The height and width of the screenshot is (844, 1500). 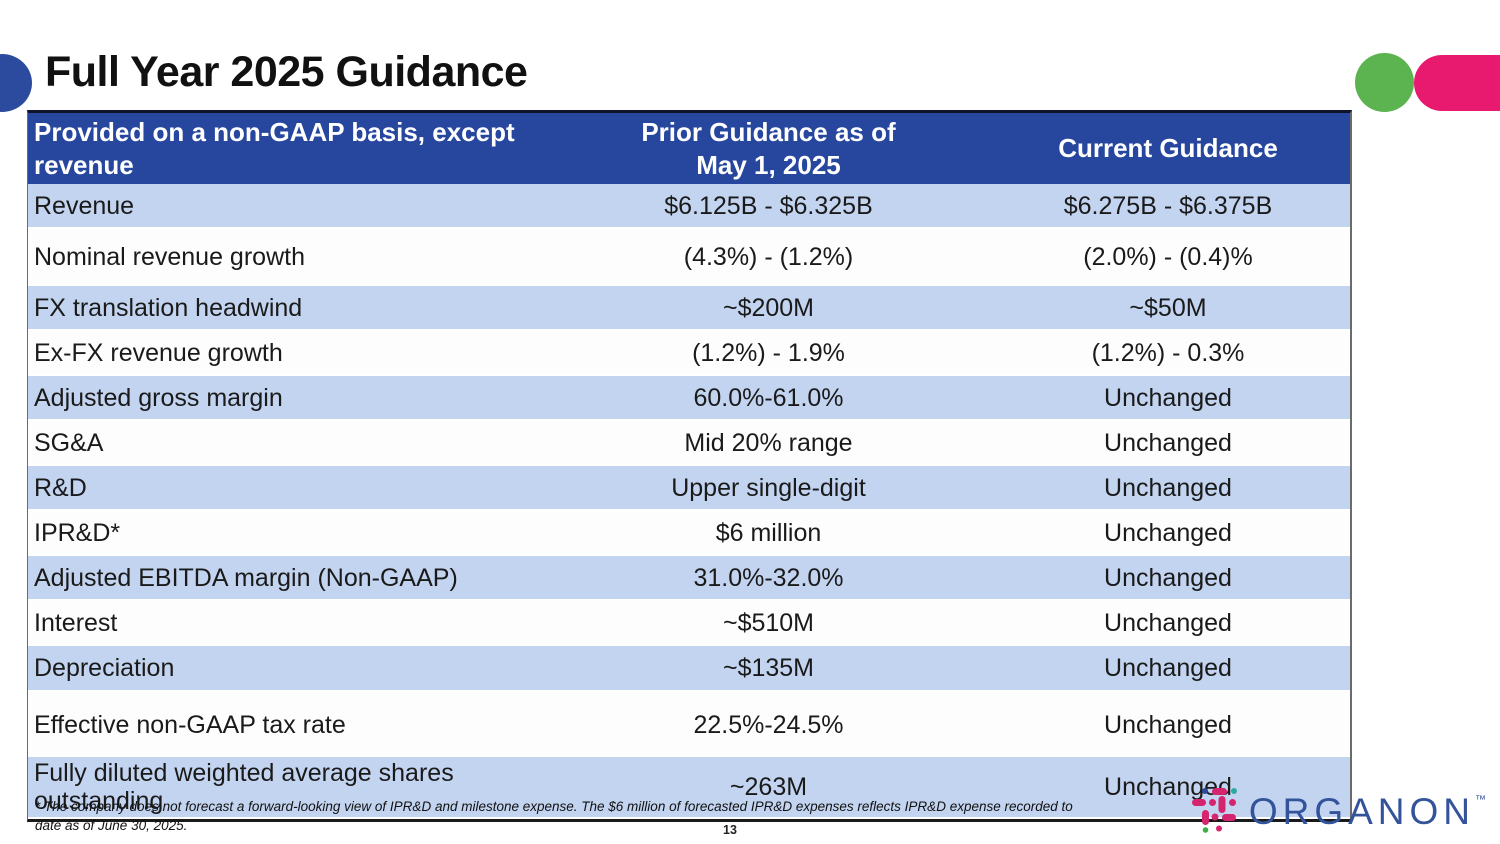 I want to click on row-label: IPR&D*, so click(x=77, y=532).